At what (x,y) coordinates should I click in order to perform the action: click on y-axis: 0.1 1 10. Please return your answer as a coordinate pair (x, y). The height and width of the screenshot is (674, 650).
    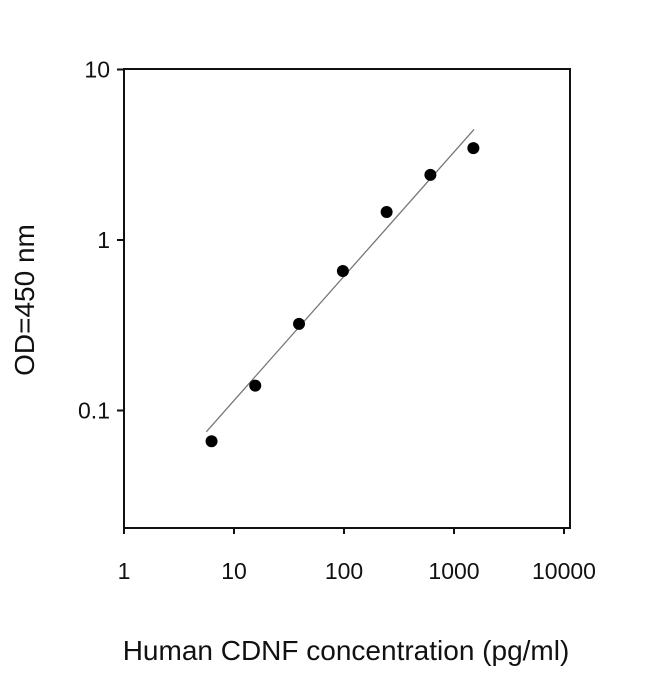
    Looking at the image, I should click on (101, 240).